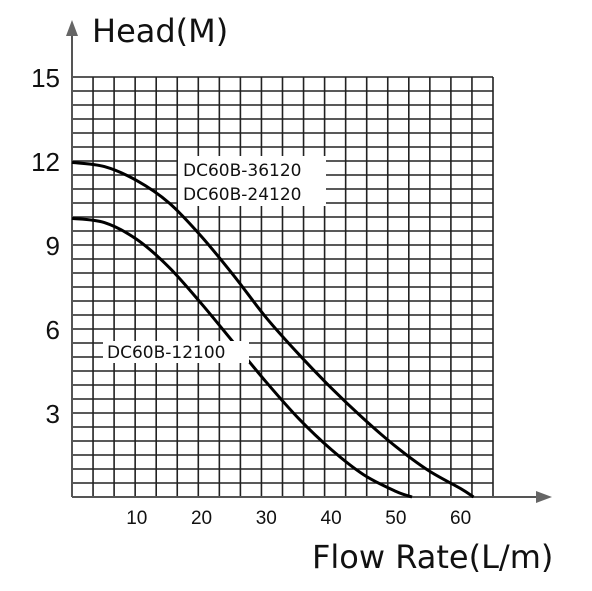 Image resolution: width=592 pixels, height=591 pixels. I want to click on label-box-upper, so click(252, 181).